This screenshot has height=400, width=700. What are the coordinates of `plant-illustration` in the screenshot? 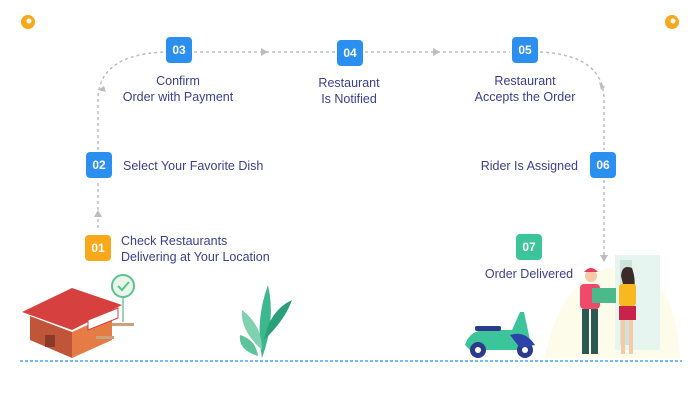 It's located at (265, 321).